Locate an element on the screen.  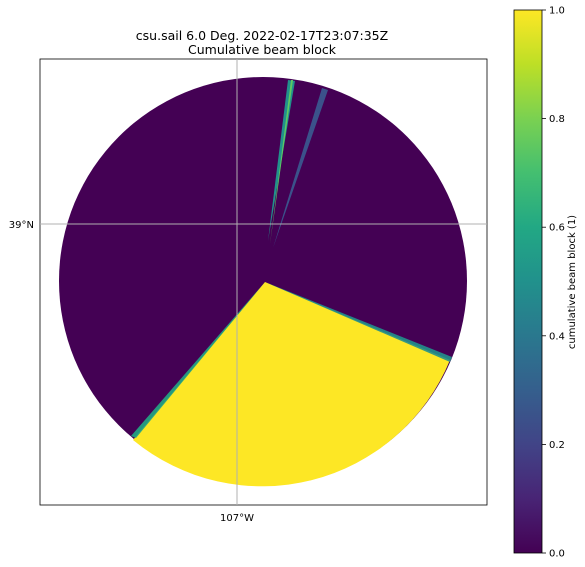
chart-title-line1: csu.sail 6.0 Deg. 2022-02-17T23:07:35Z is located at coordinates (262, 35).